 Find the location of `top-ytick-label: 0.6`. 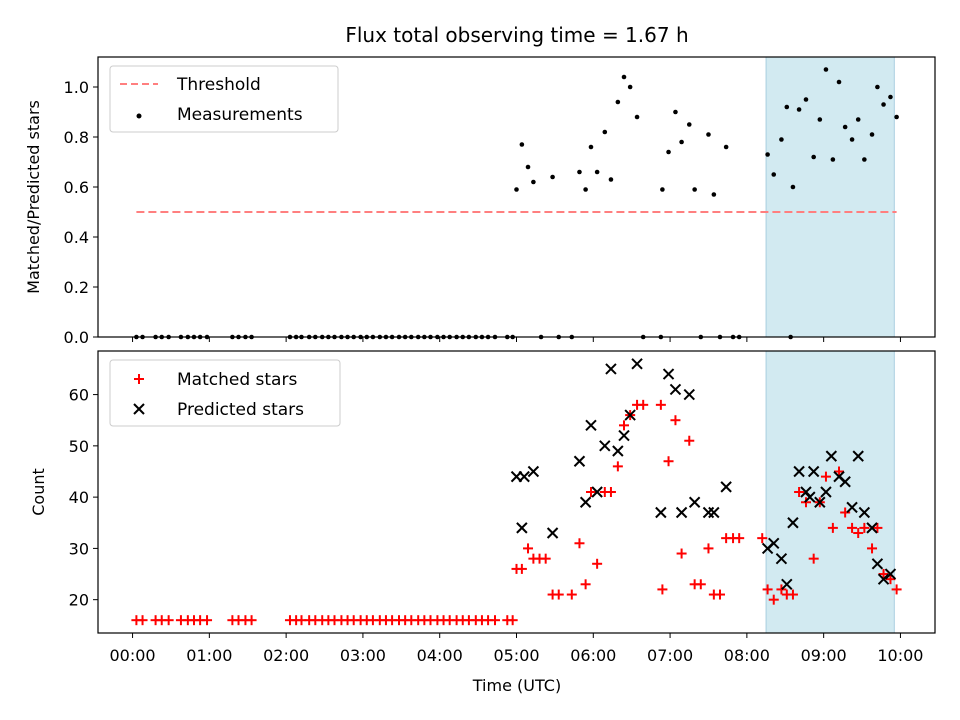

top-ytick-label: 0.6 is located at coordinates (76, 187).